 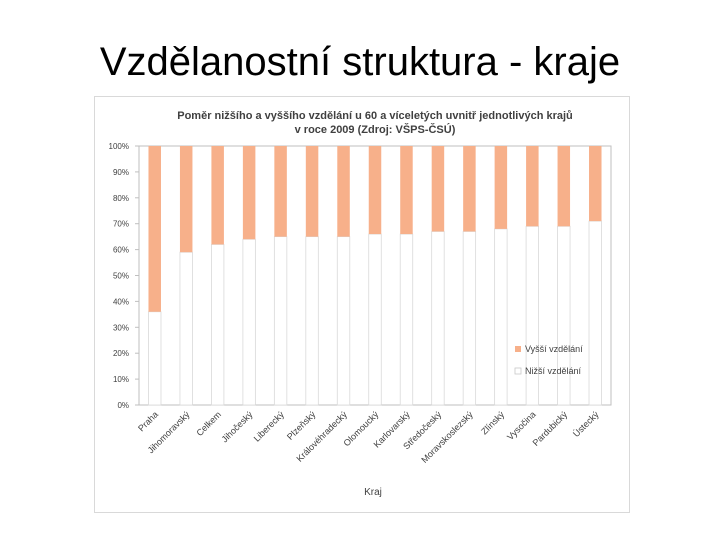 I want to click on chart-subtitle: v roce 2009 (Zdroj: VŠPS-ČSÚ), so click(x=375, y=129).